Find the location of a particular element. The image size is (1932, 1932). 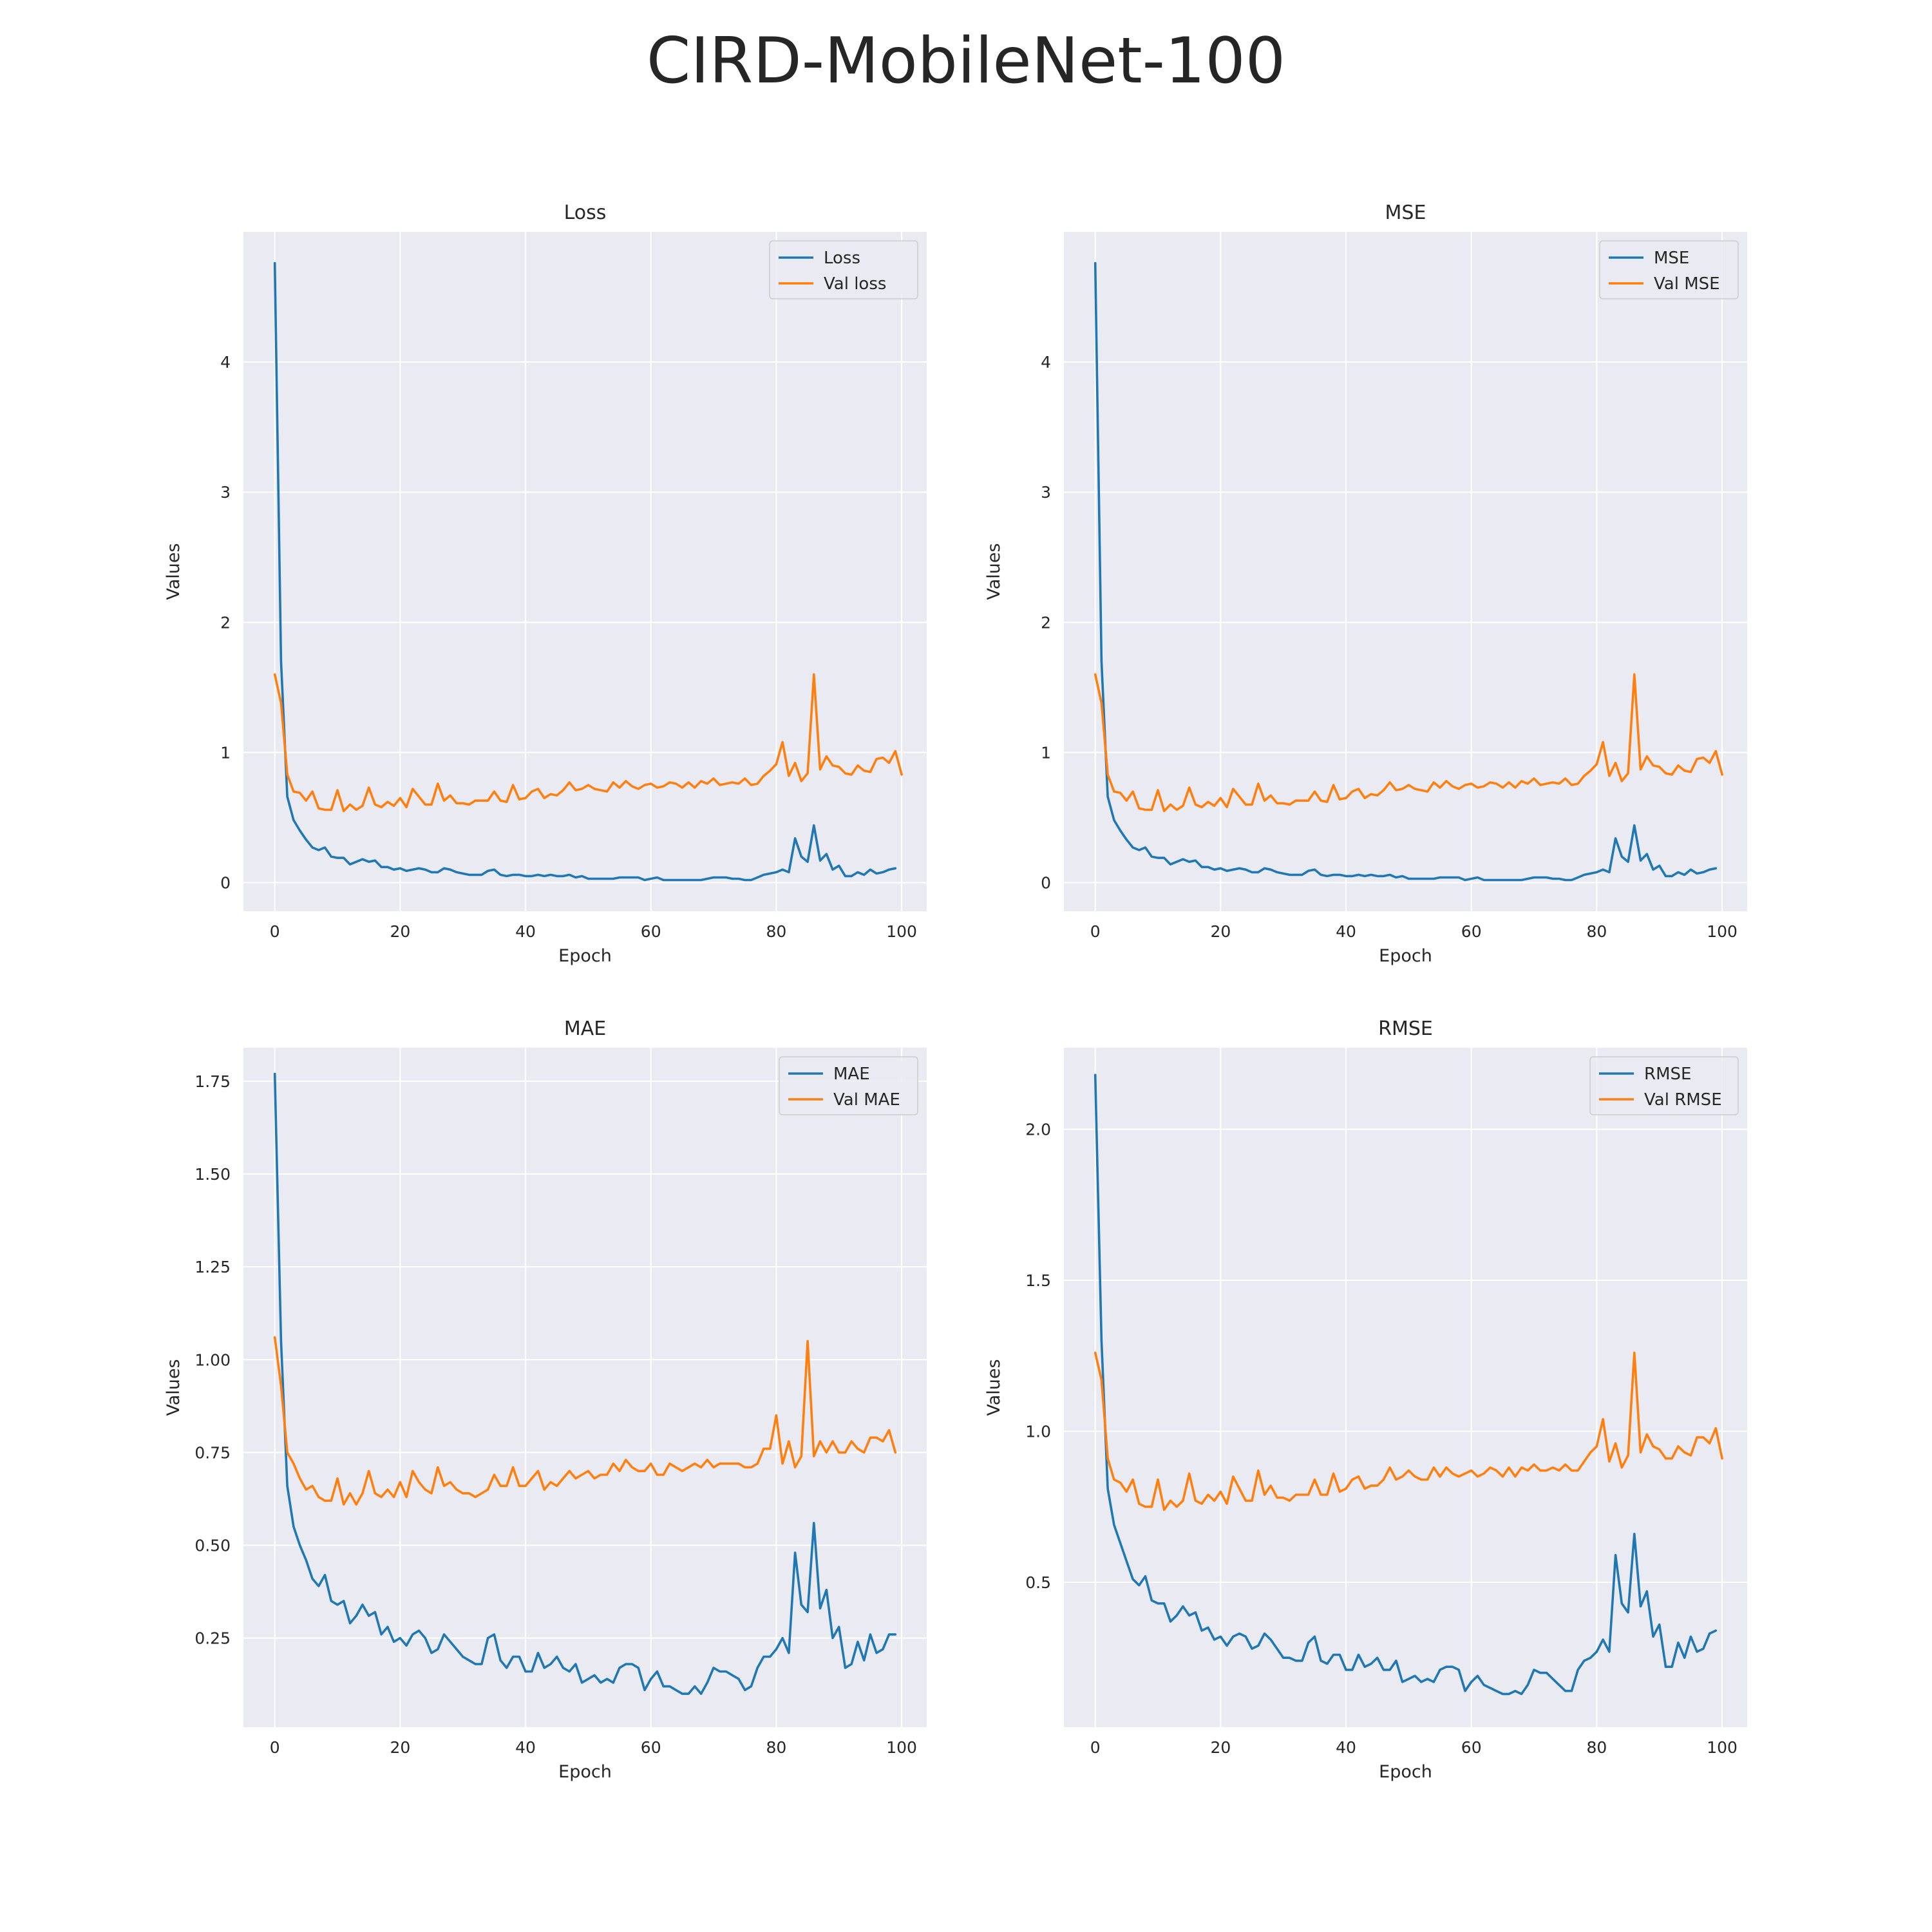

series-line-val-mae is located at coordinates (585, 1421).